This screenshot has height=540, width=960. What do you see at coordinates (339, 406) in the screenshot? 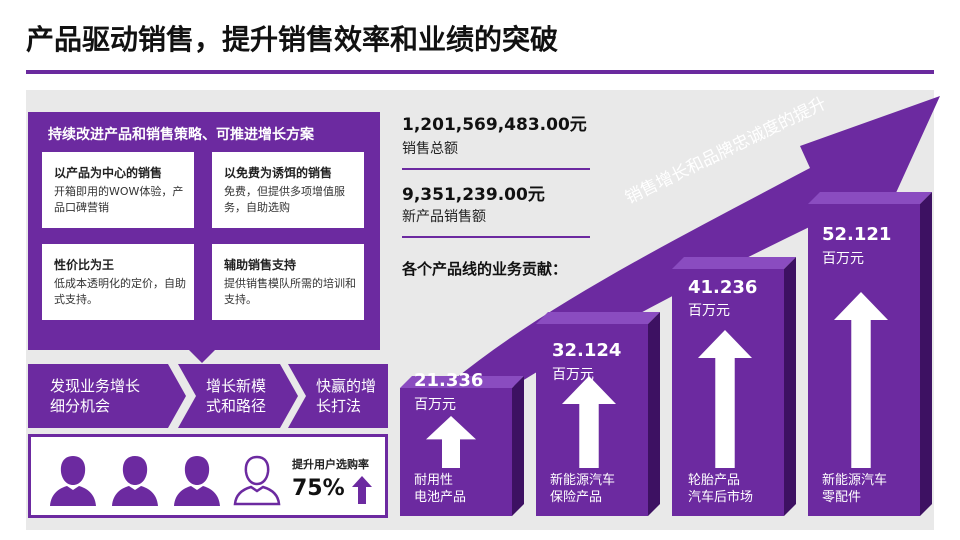
I see `chevron-line: 长打法` at bounding box center [339, 406].